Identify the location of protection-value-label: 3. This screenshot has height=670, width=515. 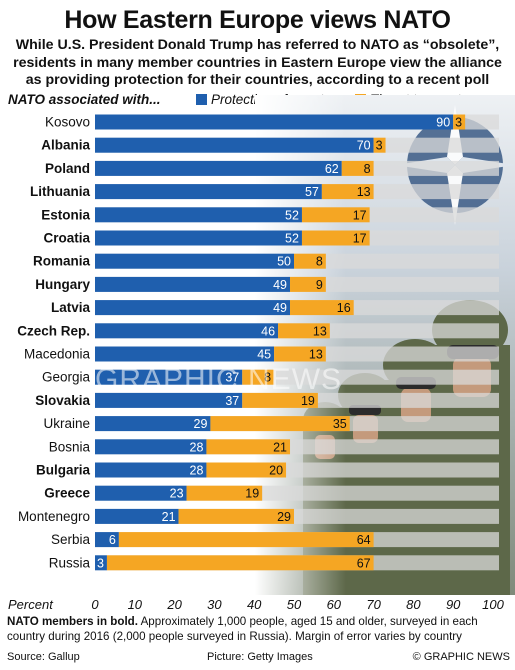
(100, 563).